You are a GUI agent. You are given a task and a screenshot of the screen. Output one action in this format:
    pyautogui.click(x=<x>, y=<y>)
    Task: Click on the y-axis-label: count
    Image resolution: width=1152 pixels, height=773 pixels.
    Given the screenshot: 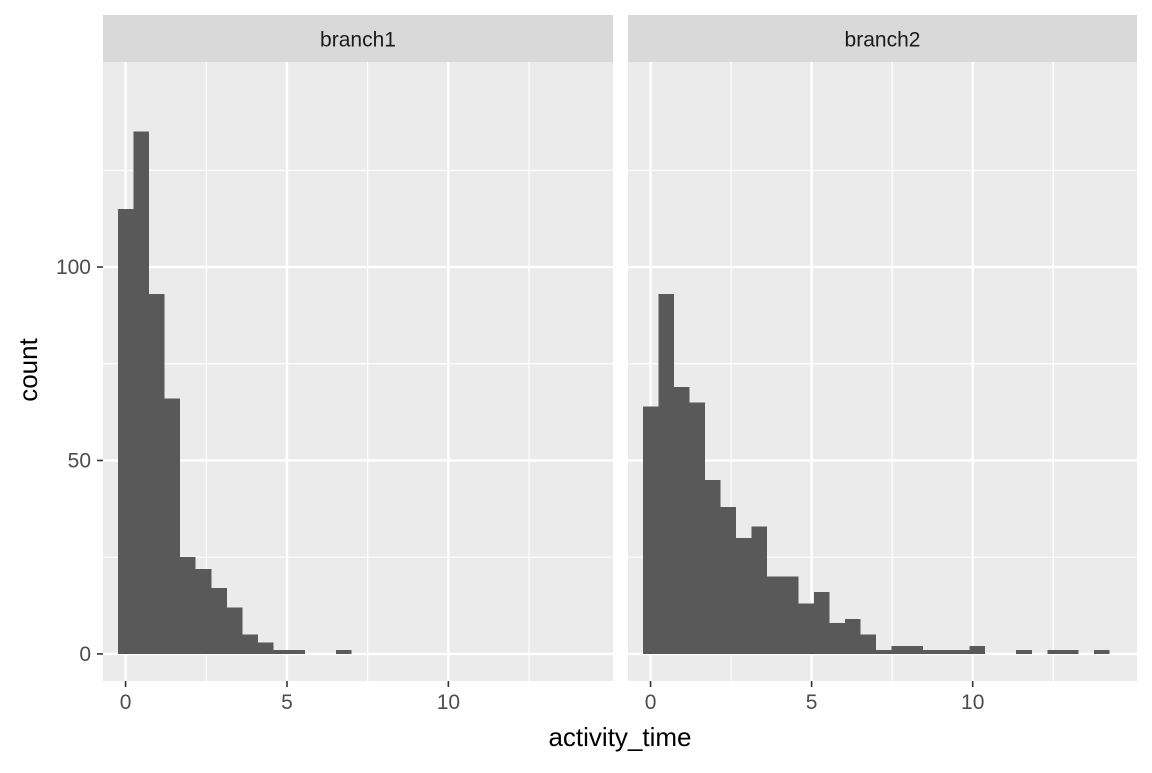 What is the action you would take?
    pyautogui.click(x=28, y=369)
    